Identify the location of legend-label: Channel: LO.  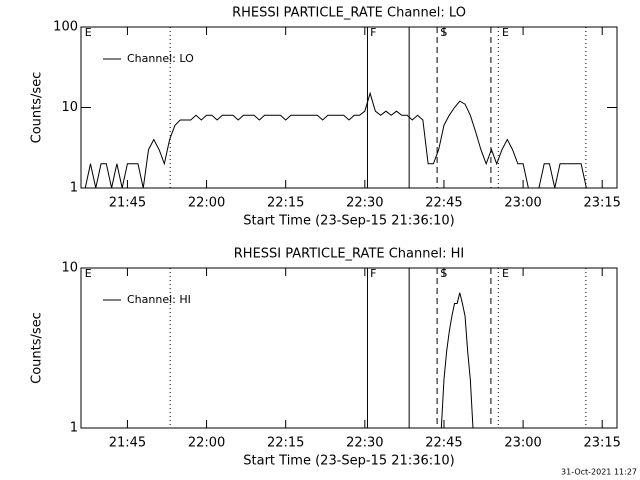
(160, 58).